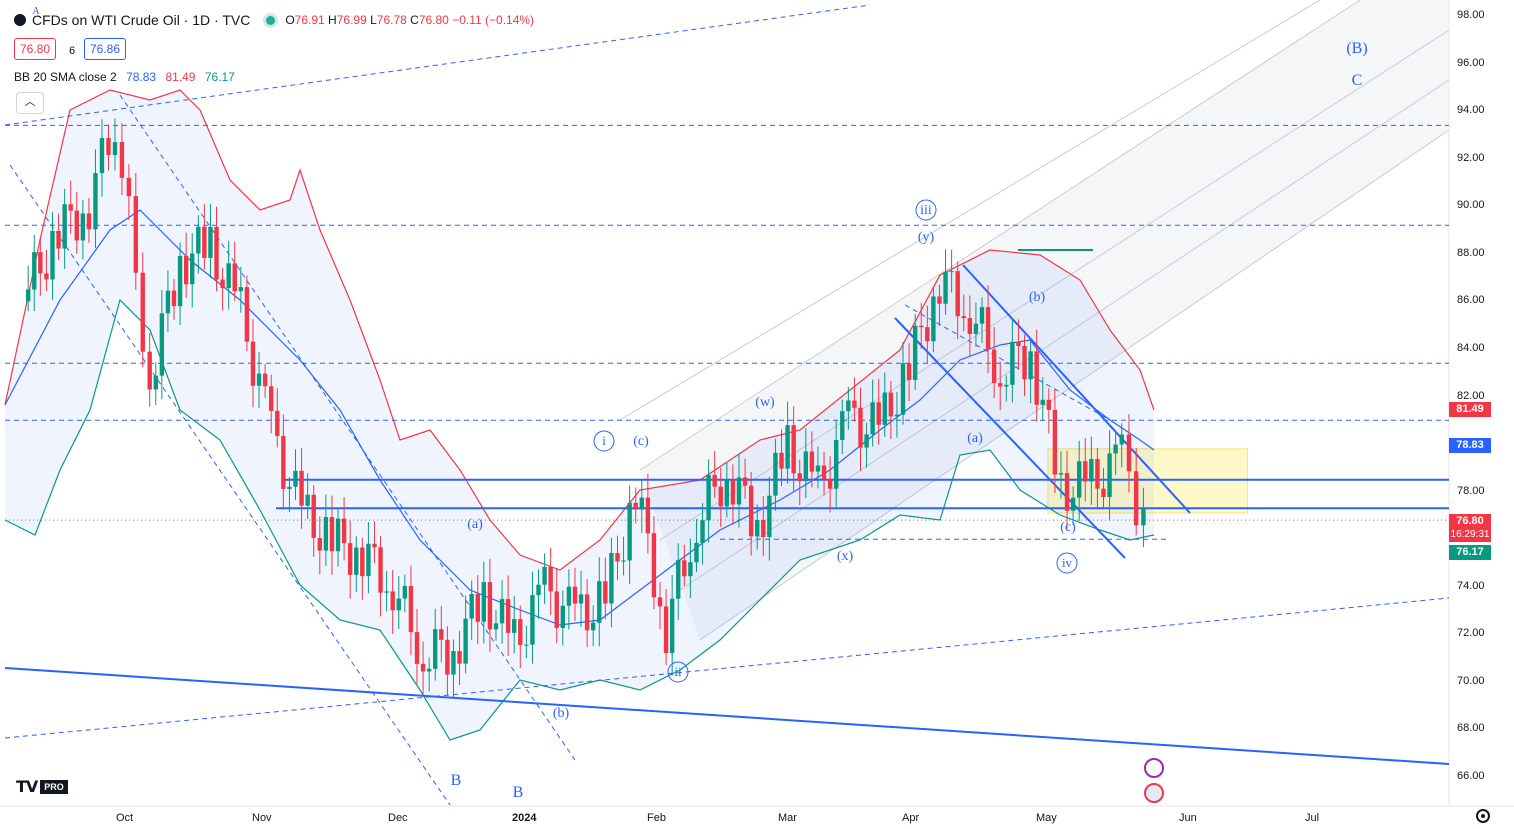 This screenshot has width=1514, height=829. Describe the element at coordinates (141, 20) in the screenshot. I see `chart-title: CFDs on WTI Crude Oil · 1D · TVC` at that location.